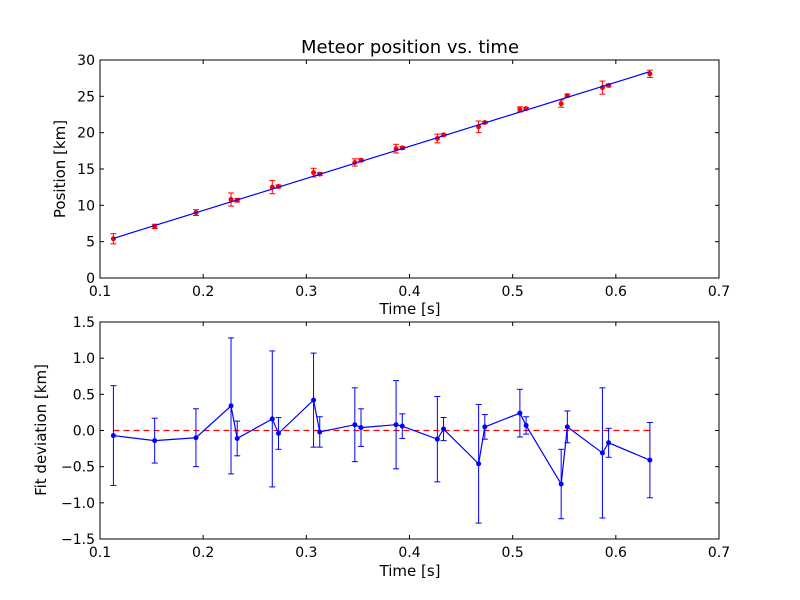  Describe the element at coordinates (90, 279) in the screenshot. I see `y-tick-label: 0` at that location.